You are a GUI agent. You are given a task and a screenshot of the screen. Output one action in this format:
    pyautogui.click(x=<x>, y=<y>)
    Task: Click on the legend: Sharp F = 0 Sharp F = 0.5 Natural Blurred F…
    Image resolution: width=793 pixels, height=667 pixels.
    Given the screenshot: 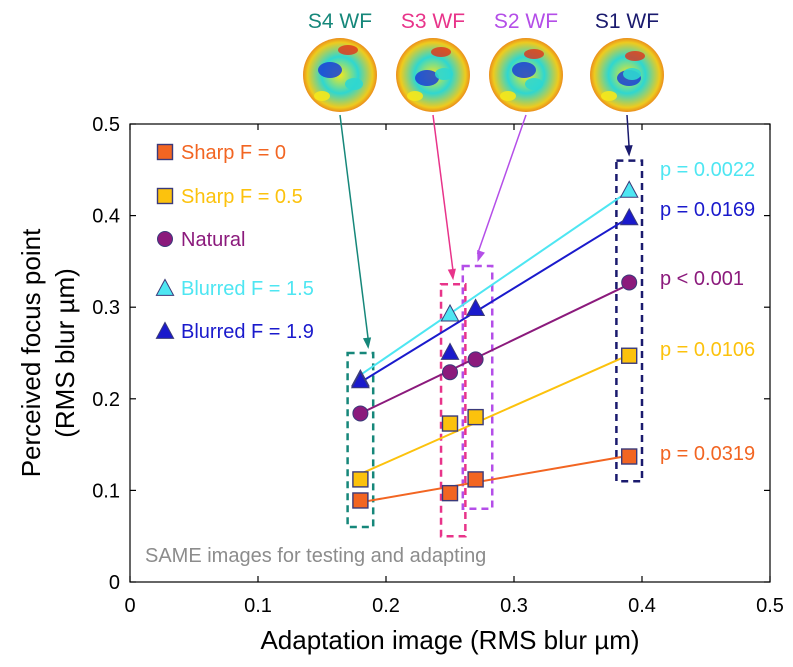 What is the action you would take?
    pyautogui.click(x=234, y=242)
    